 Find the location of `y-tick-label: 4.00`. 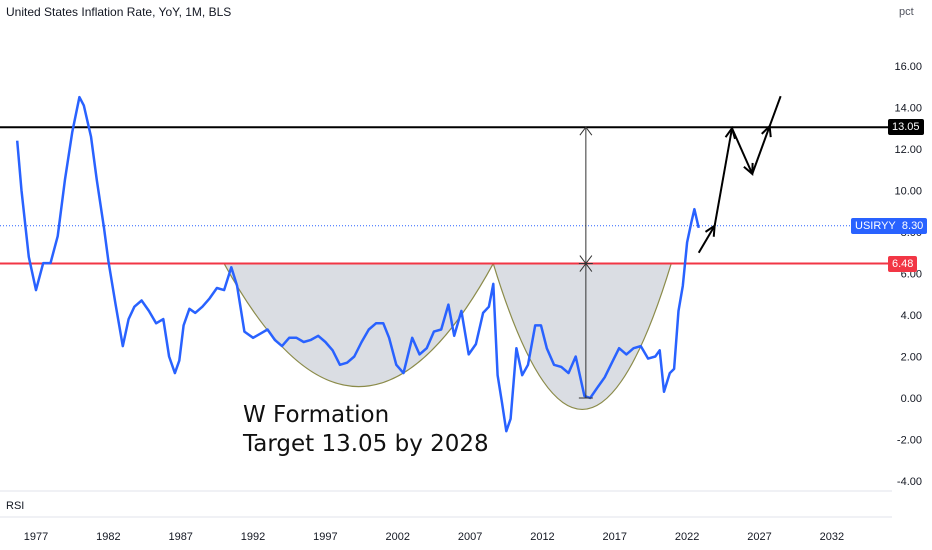

y-tick-label: 4.00 is located at coordinates (911, 316).